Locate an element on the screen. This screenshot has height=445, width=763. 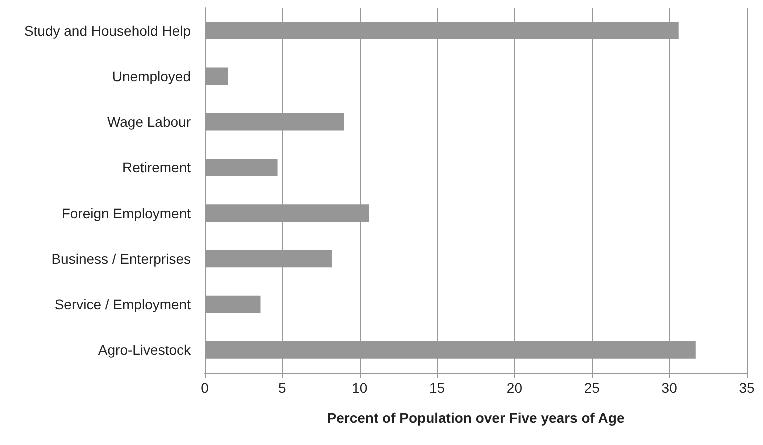
x-tick-label: 35 is located at coordinates (747, 388).